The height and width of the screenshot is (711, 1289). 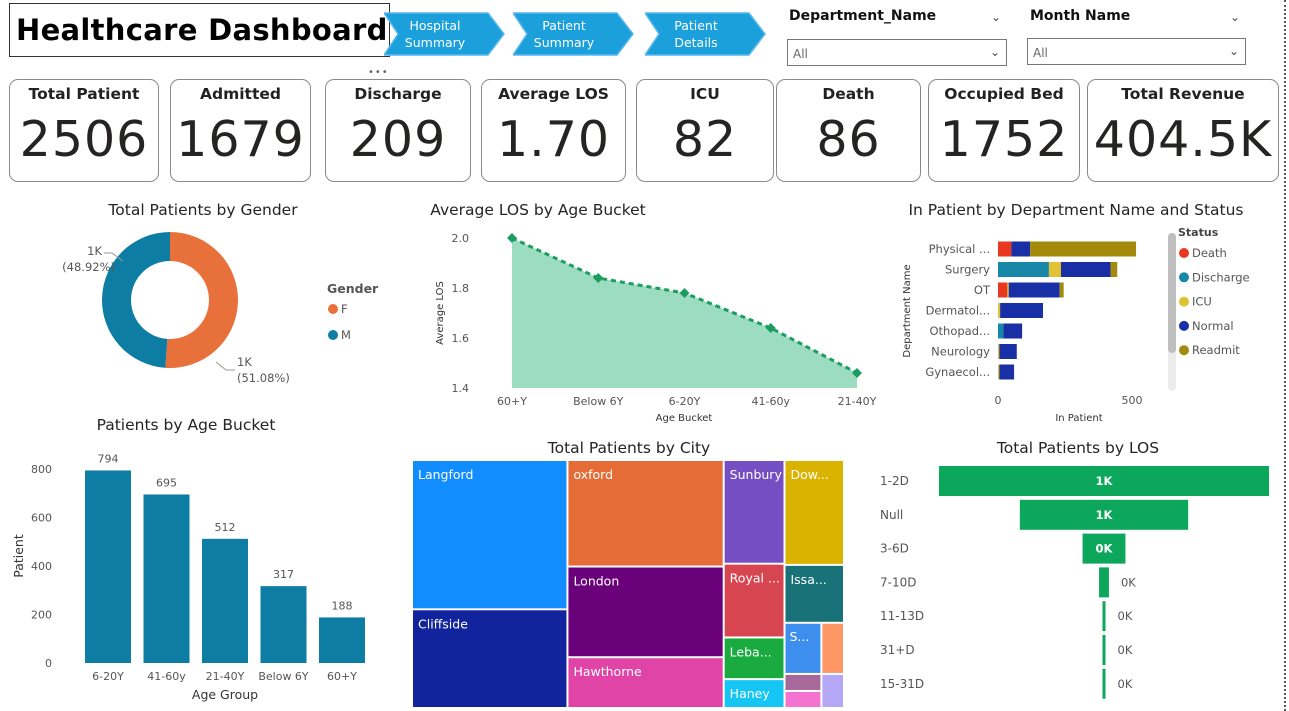 What do you see at coordinates (629, 448) in the screenshot?
I see `city-chart-title: Total Patients by City` at bounding box center [629, 448].